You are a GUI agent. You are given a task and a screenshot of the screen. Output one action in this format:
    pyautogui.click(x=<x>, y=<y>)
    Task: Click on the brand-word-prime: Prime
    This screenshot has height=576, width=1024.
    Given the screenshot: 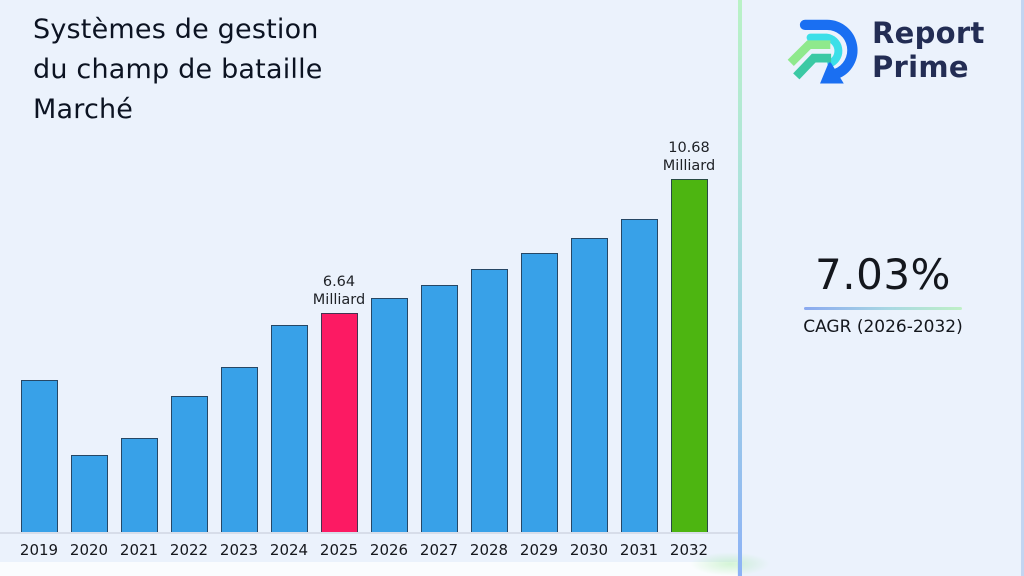 What is the action you would take?
    pyautogui.click(x=920, y=67)
    